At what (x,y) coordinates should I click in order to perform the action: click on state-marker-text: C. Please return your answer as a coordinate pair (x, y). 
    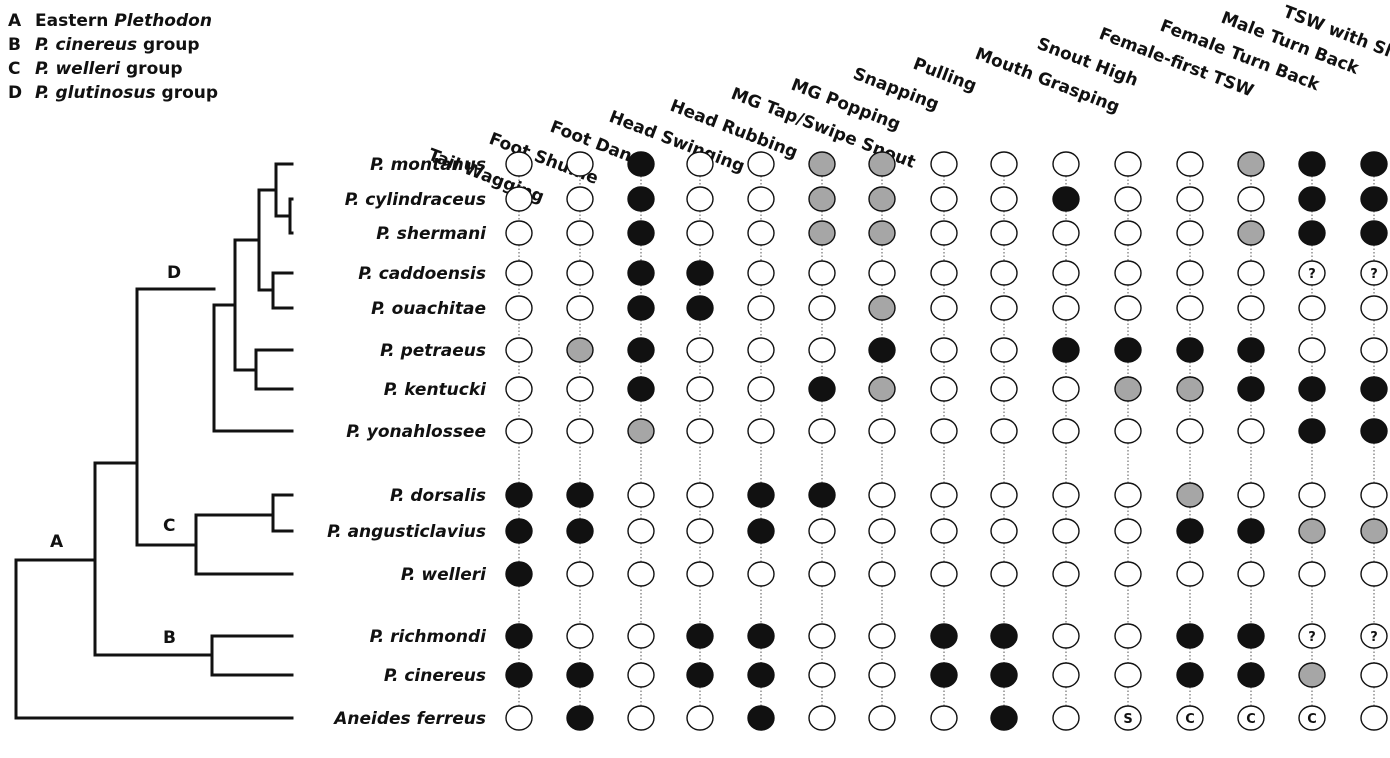
    Looking at the image, I should click on (1312, 719).